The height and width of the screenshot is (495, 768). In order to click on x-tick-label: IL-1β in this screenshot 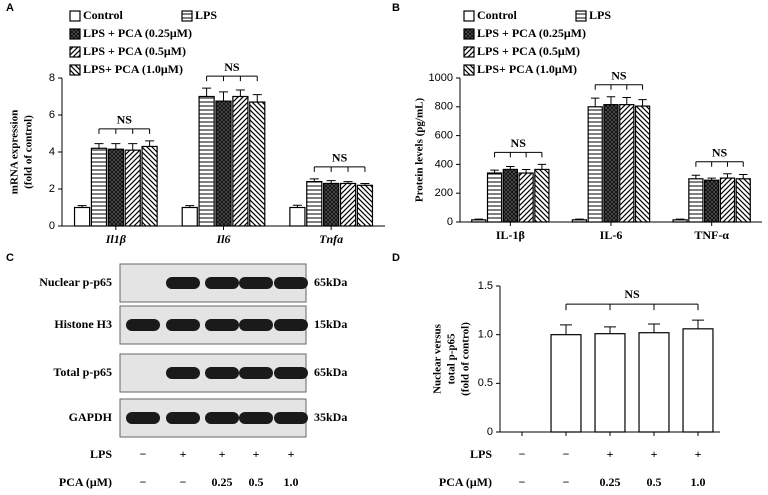, I will do `click(510, 235)`.